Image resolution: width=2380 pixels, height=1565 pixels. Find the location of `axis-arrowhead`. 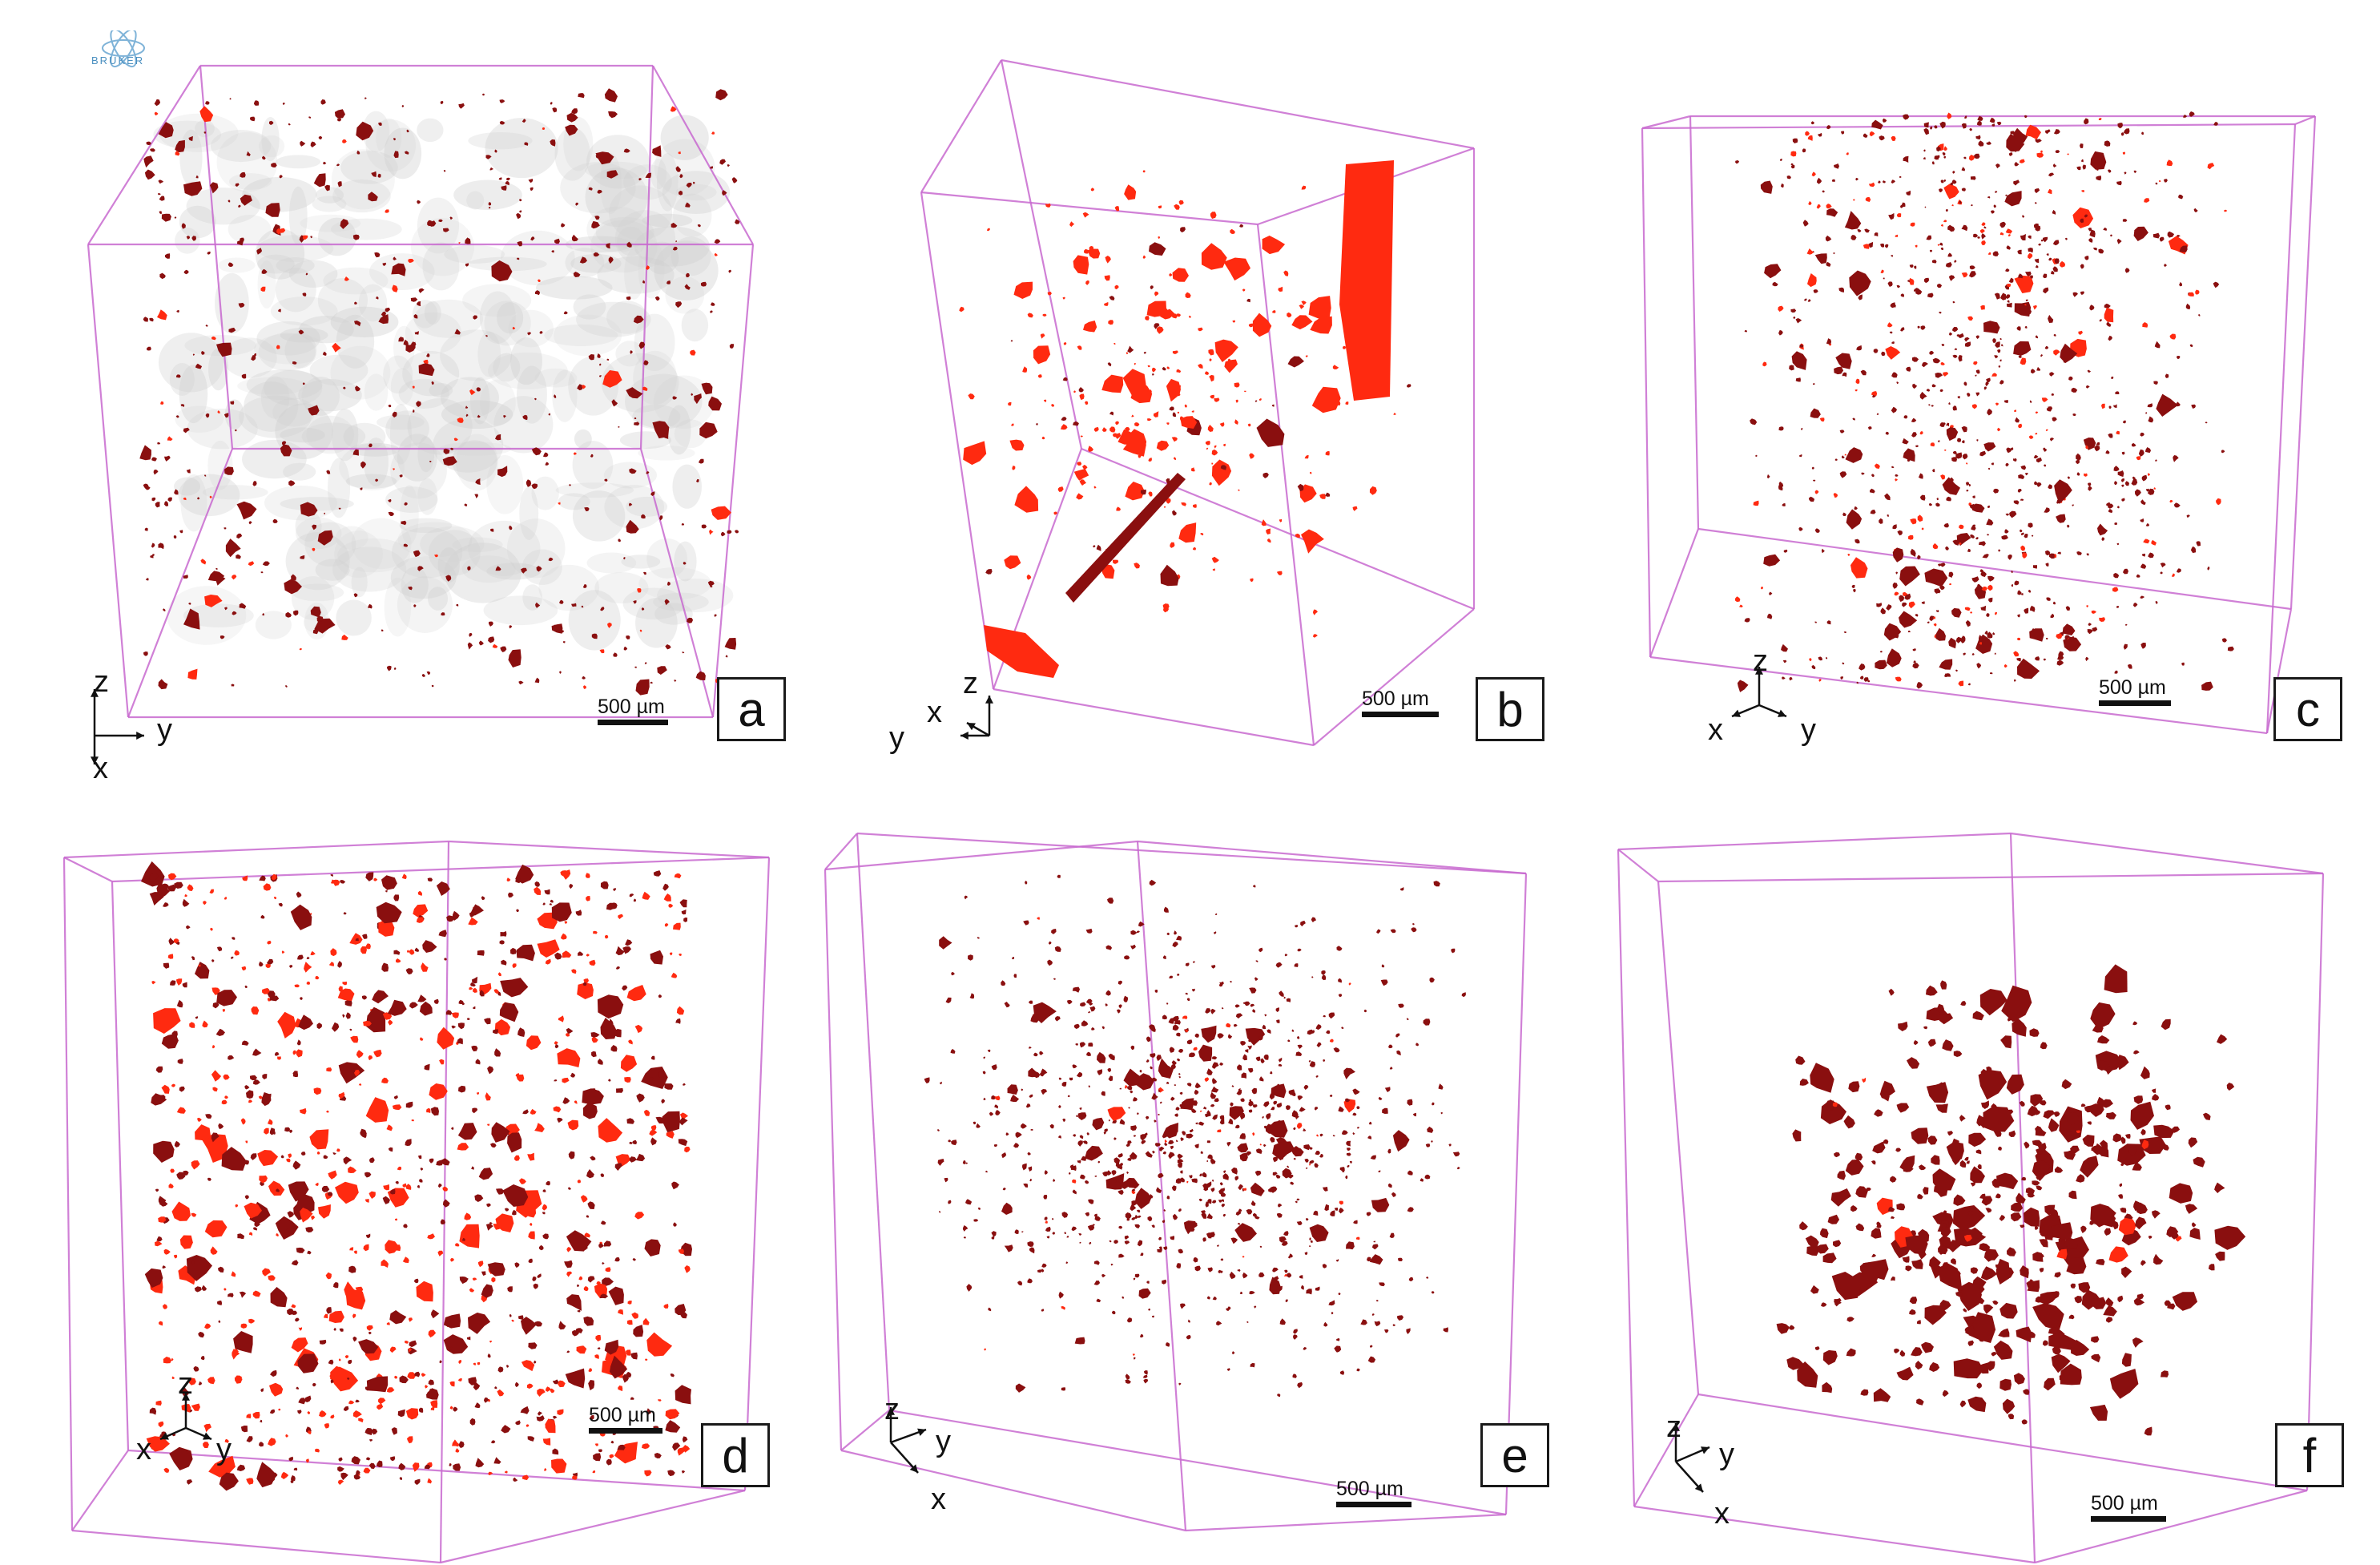

axis-arrowhead is located at coordinates (164, 1436).